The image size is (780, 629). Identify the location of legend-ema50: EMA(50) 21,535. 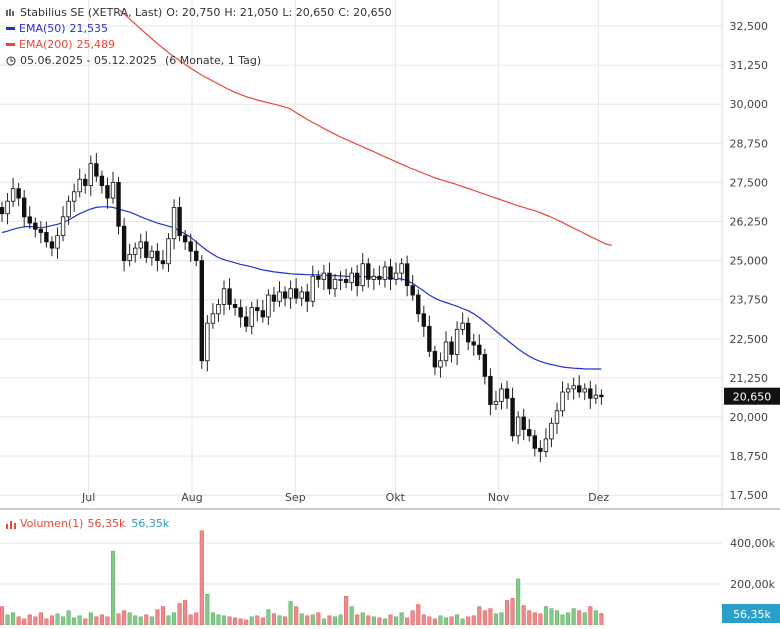
(57, 28).